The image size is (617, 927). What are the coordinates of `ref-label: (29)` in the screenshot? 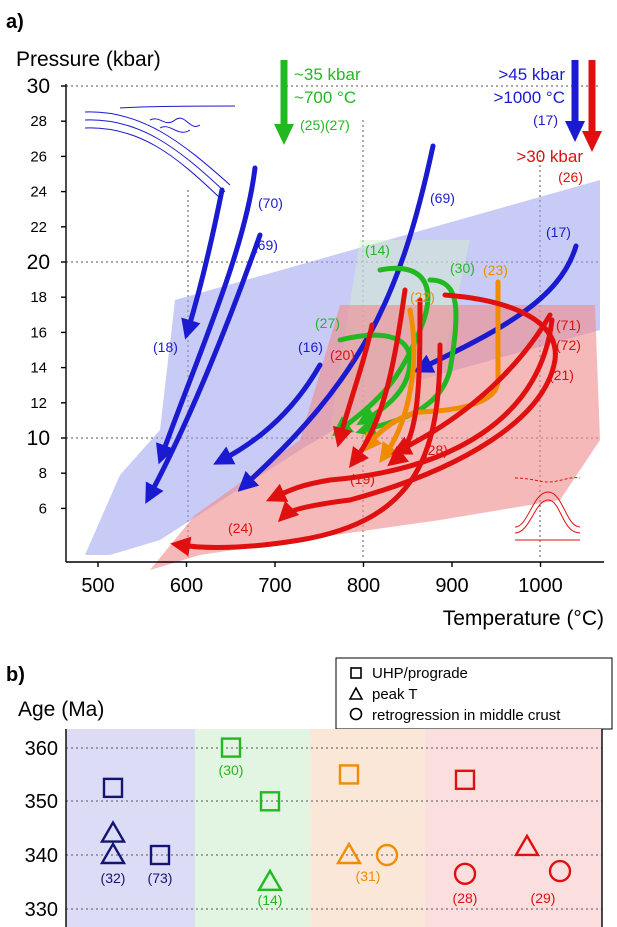 It's located at (543, 898).